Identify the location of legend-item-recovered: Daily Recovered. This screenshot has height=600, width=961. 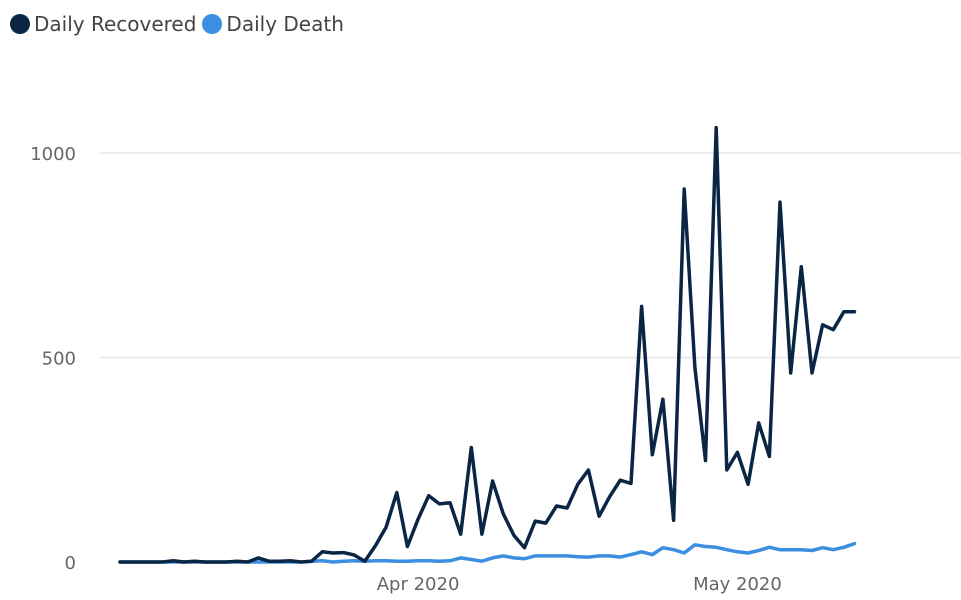
(103, 24).